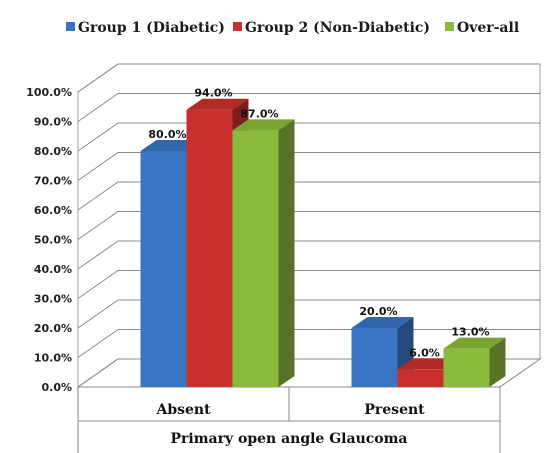 The image size is (557, 453). Describe the element at coordinates (49, 92) in the screenshot. I see `y-tick-label: 100.0%` at that location.